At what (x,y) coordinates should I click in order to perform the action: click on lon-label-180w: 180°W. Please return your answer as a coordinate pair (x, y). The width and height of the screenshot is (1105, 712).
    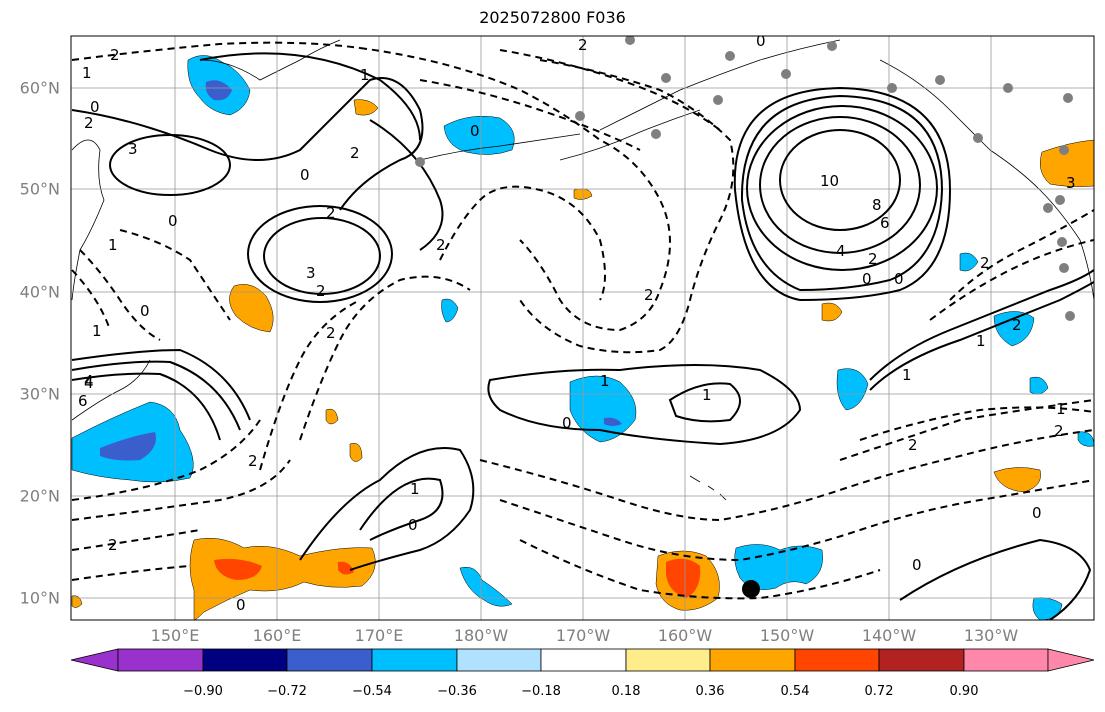
    Looking at the image, I should click on (481, 635).